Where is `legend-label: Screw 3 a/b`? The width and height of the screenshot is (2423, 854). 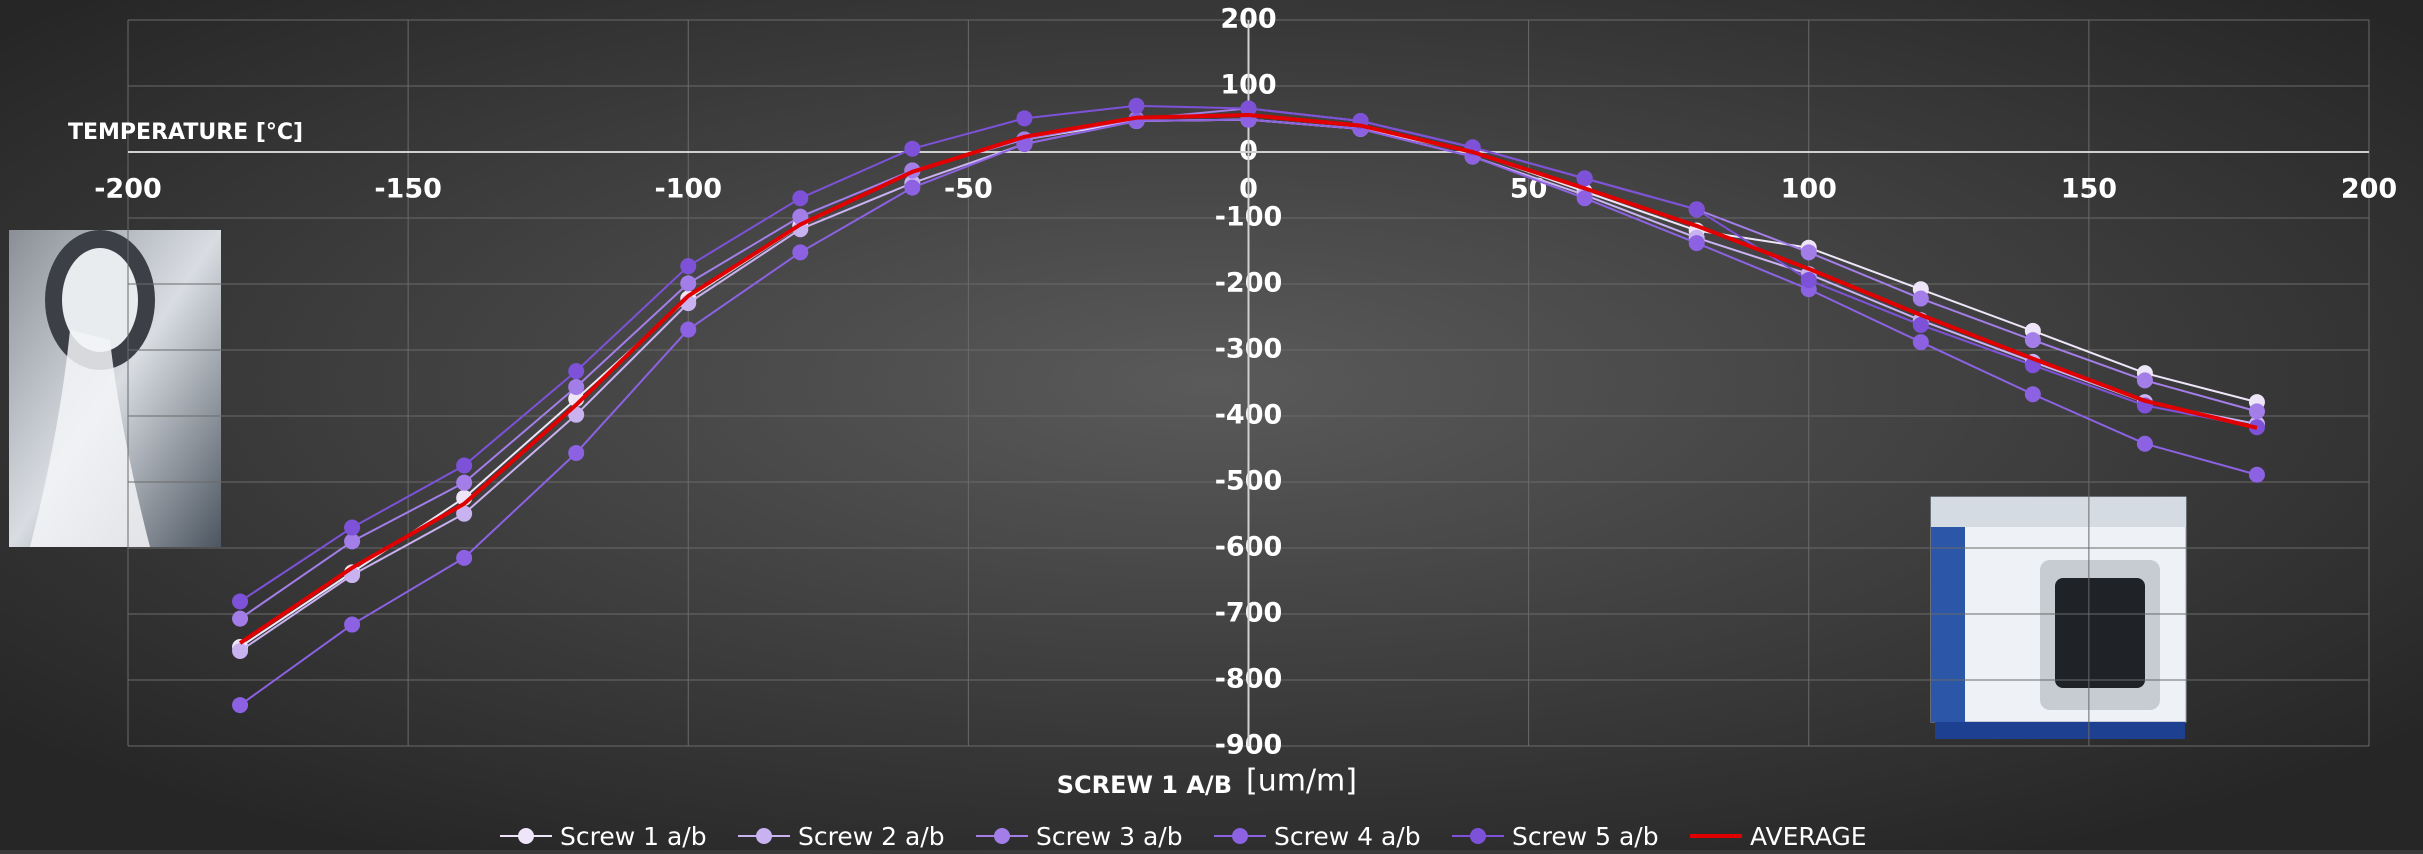
legend-label: Screw 3 a/b is located at coordinates (1109, 836).